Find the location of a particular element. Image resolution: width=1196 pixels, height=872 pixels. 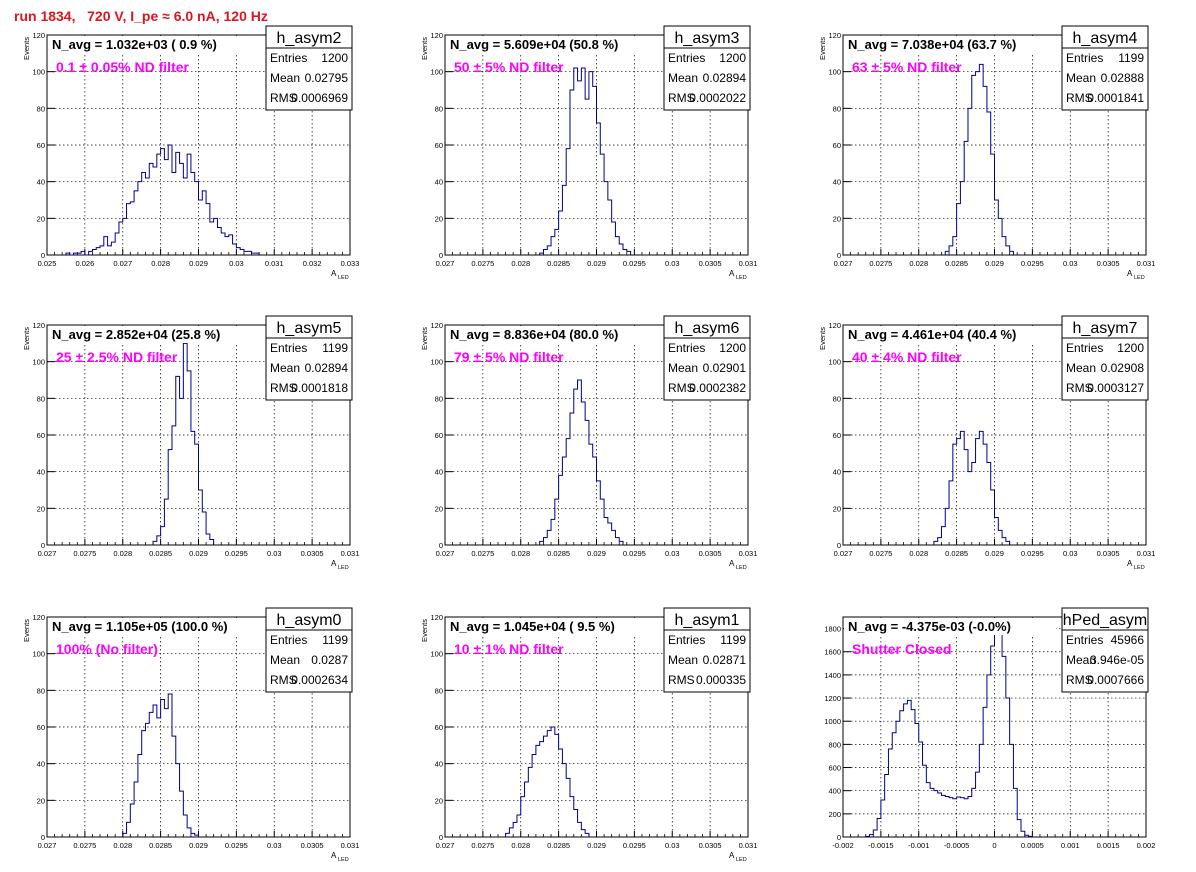

stats-label: Entries is located at coordinates (288, 58).